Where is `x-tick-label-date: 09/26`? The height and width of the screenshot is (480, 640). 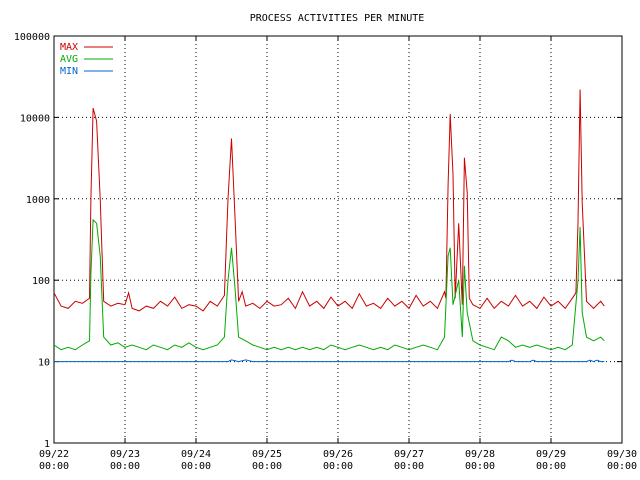 x-tick-label-date: 09/26 is located at coordinates (338, 454).